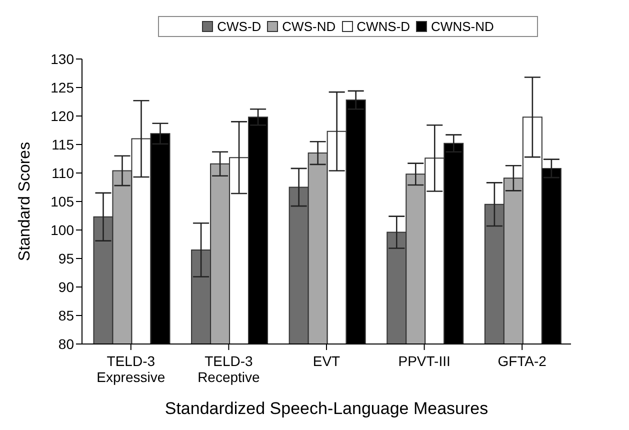 The image size is (629, 430). What do you see at coordinates (326, 361) in the screenshot?
I see `x-tick-label: EVT` at bounding box center [326, 361].